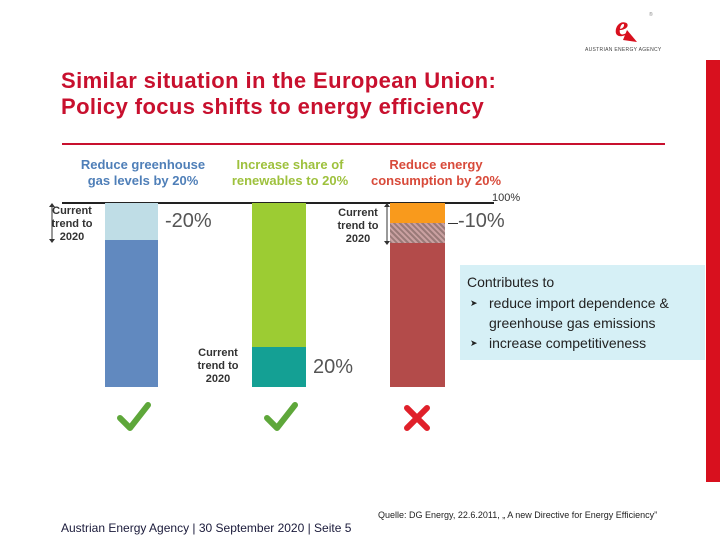 Image resolution: width=720 pixels, height=540 pixels. I want to click on side-accent-bar, so click(713, 271).